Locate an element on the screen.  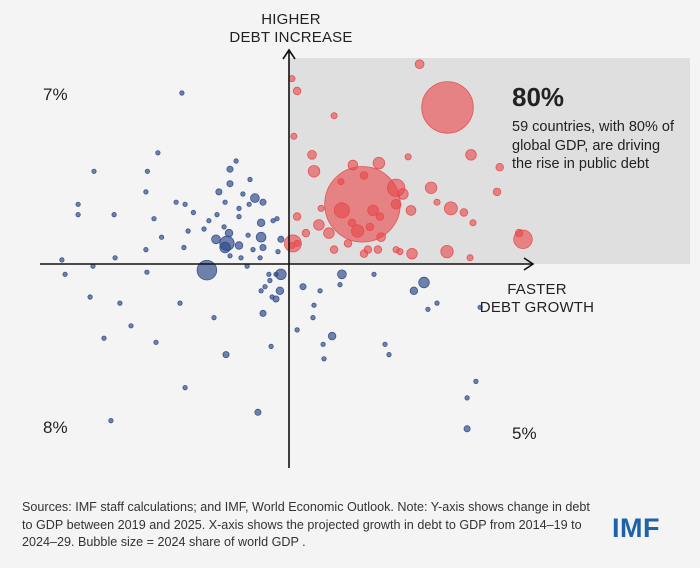
y-axis-label: HIGHER DEBT INCREASE is located at coordinates (291, 29).